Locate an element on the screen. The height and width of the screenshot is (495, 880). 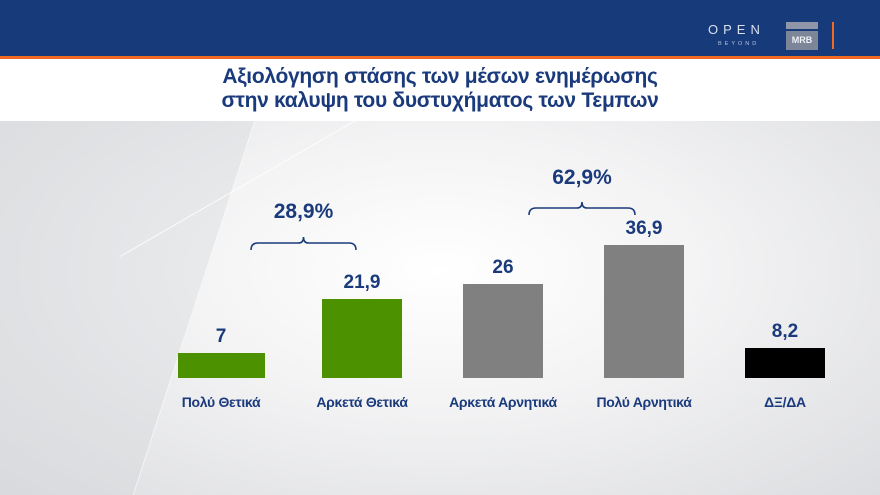
mrb-logo-text: MRB is located at coordinates (802, 40).